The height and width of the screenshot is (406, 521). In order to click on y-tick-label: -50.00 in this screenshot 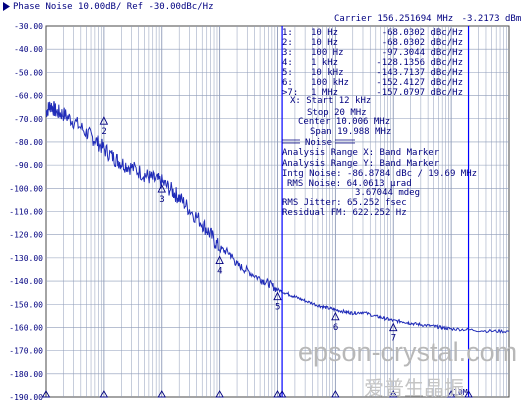, I will do `click(28, 72)`.